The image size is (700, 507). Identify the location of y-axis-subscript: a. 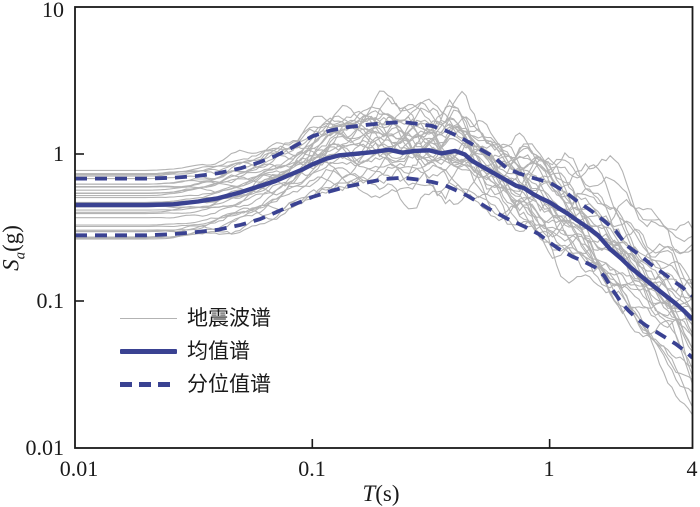
(20, 255).